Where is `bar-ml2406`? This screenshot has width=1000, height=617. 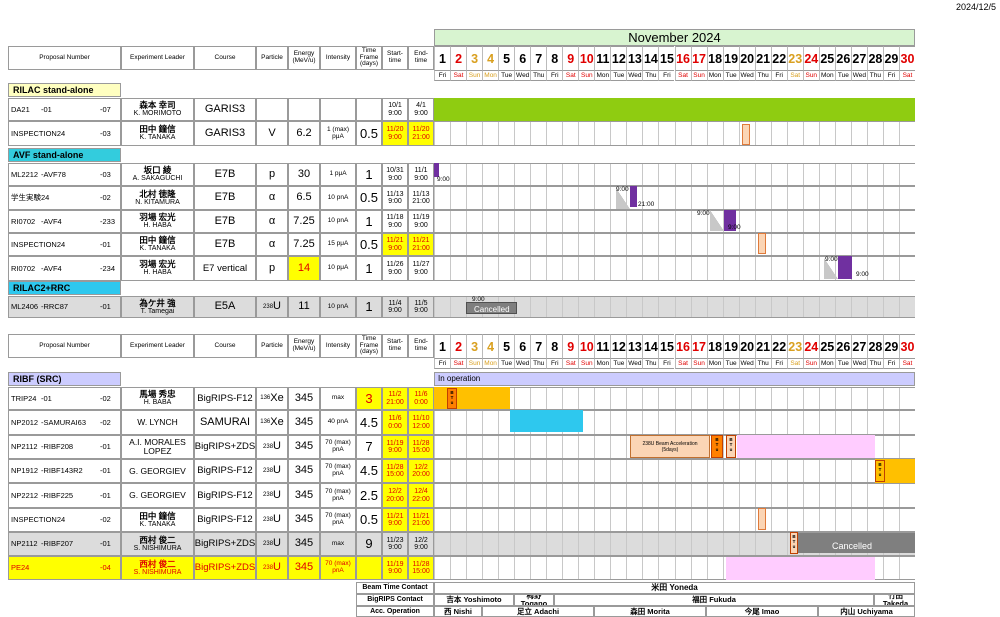 bar-ml2406 is located at coordinates (491, 308).